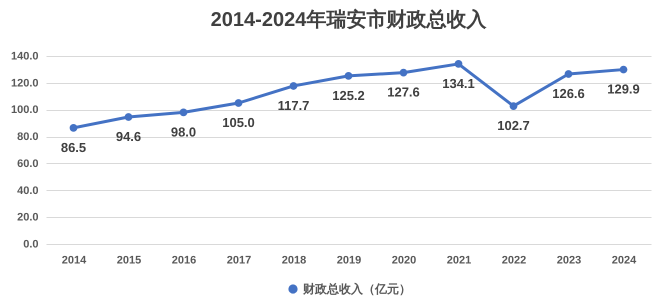  I want to click on data-label: 134.1, so click(458, 83).